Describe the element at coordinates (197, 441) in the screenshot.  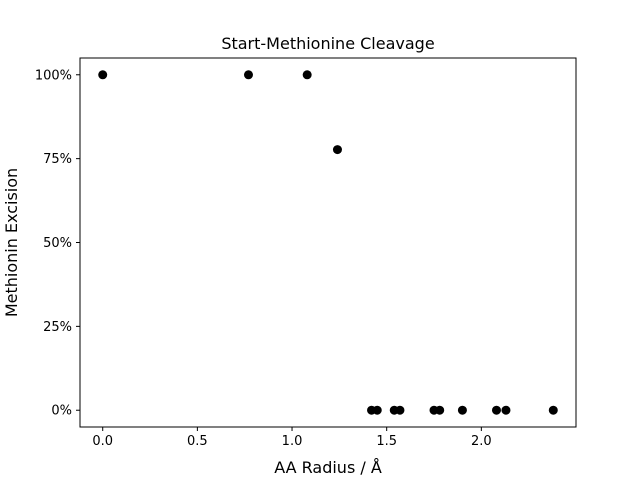
I see `x-tick-label: 0.5` at that location.